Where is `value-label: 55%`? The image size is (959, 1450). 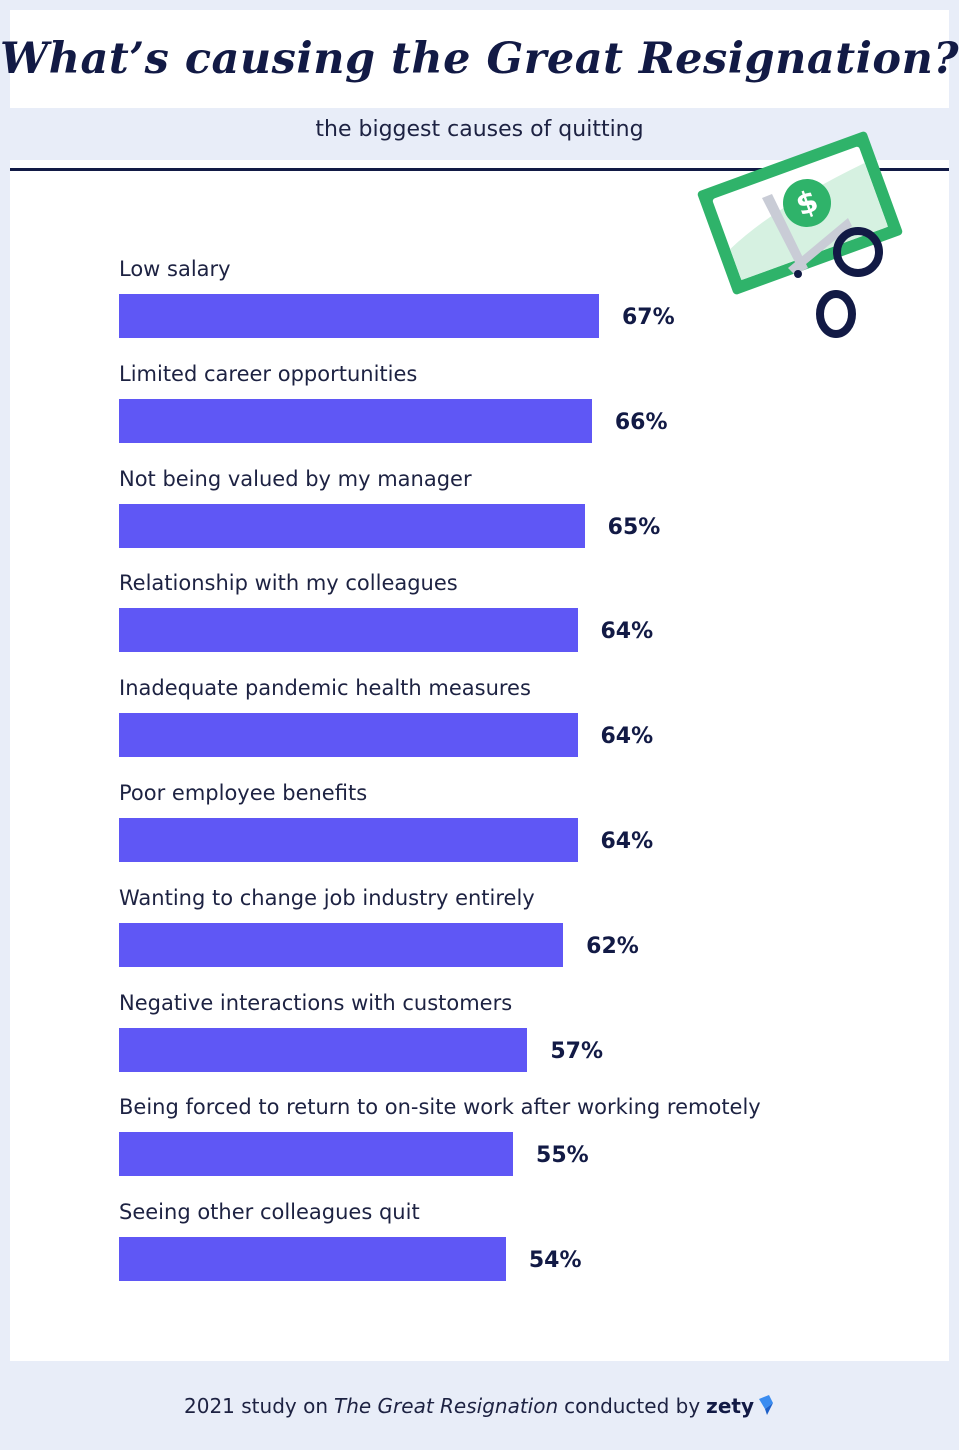 value-label: 55% is located at coordinates (562, 1156).